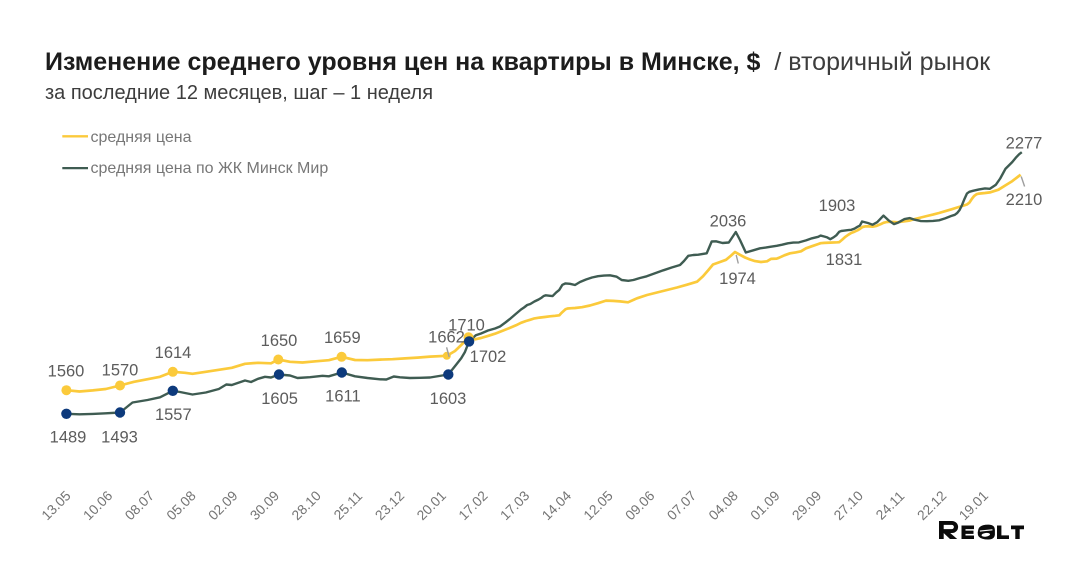 The height and width of the screenshot is (583, 1080). Describe the element at coordinates (210, 168) in the screenshot. I see `svg-text: средняя цена по ЖК Минск Мир` at that location.